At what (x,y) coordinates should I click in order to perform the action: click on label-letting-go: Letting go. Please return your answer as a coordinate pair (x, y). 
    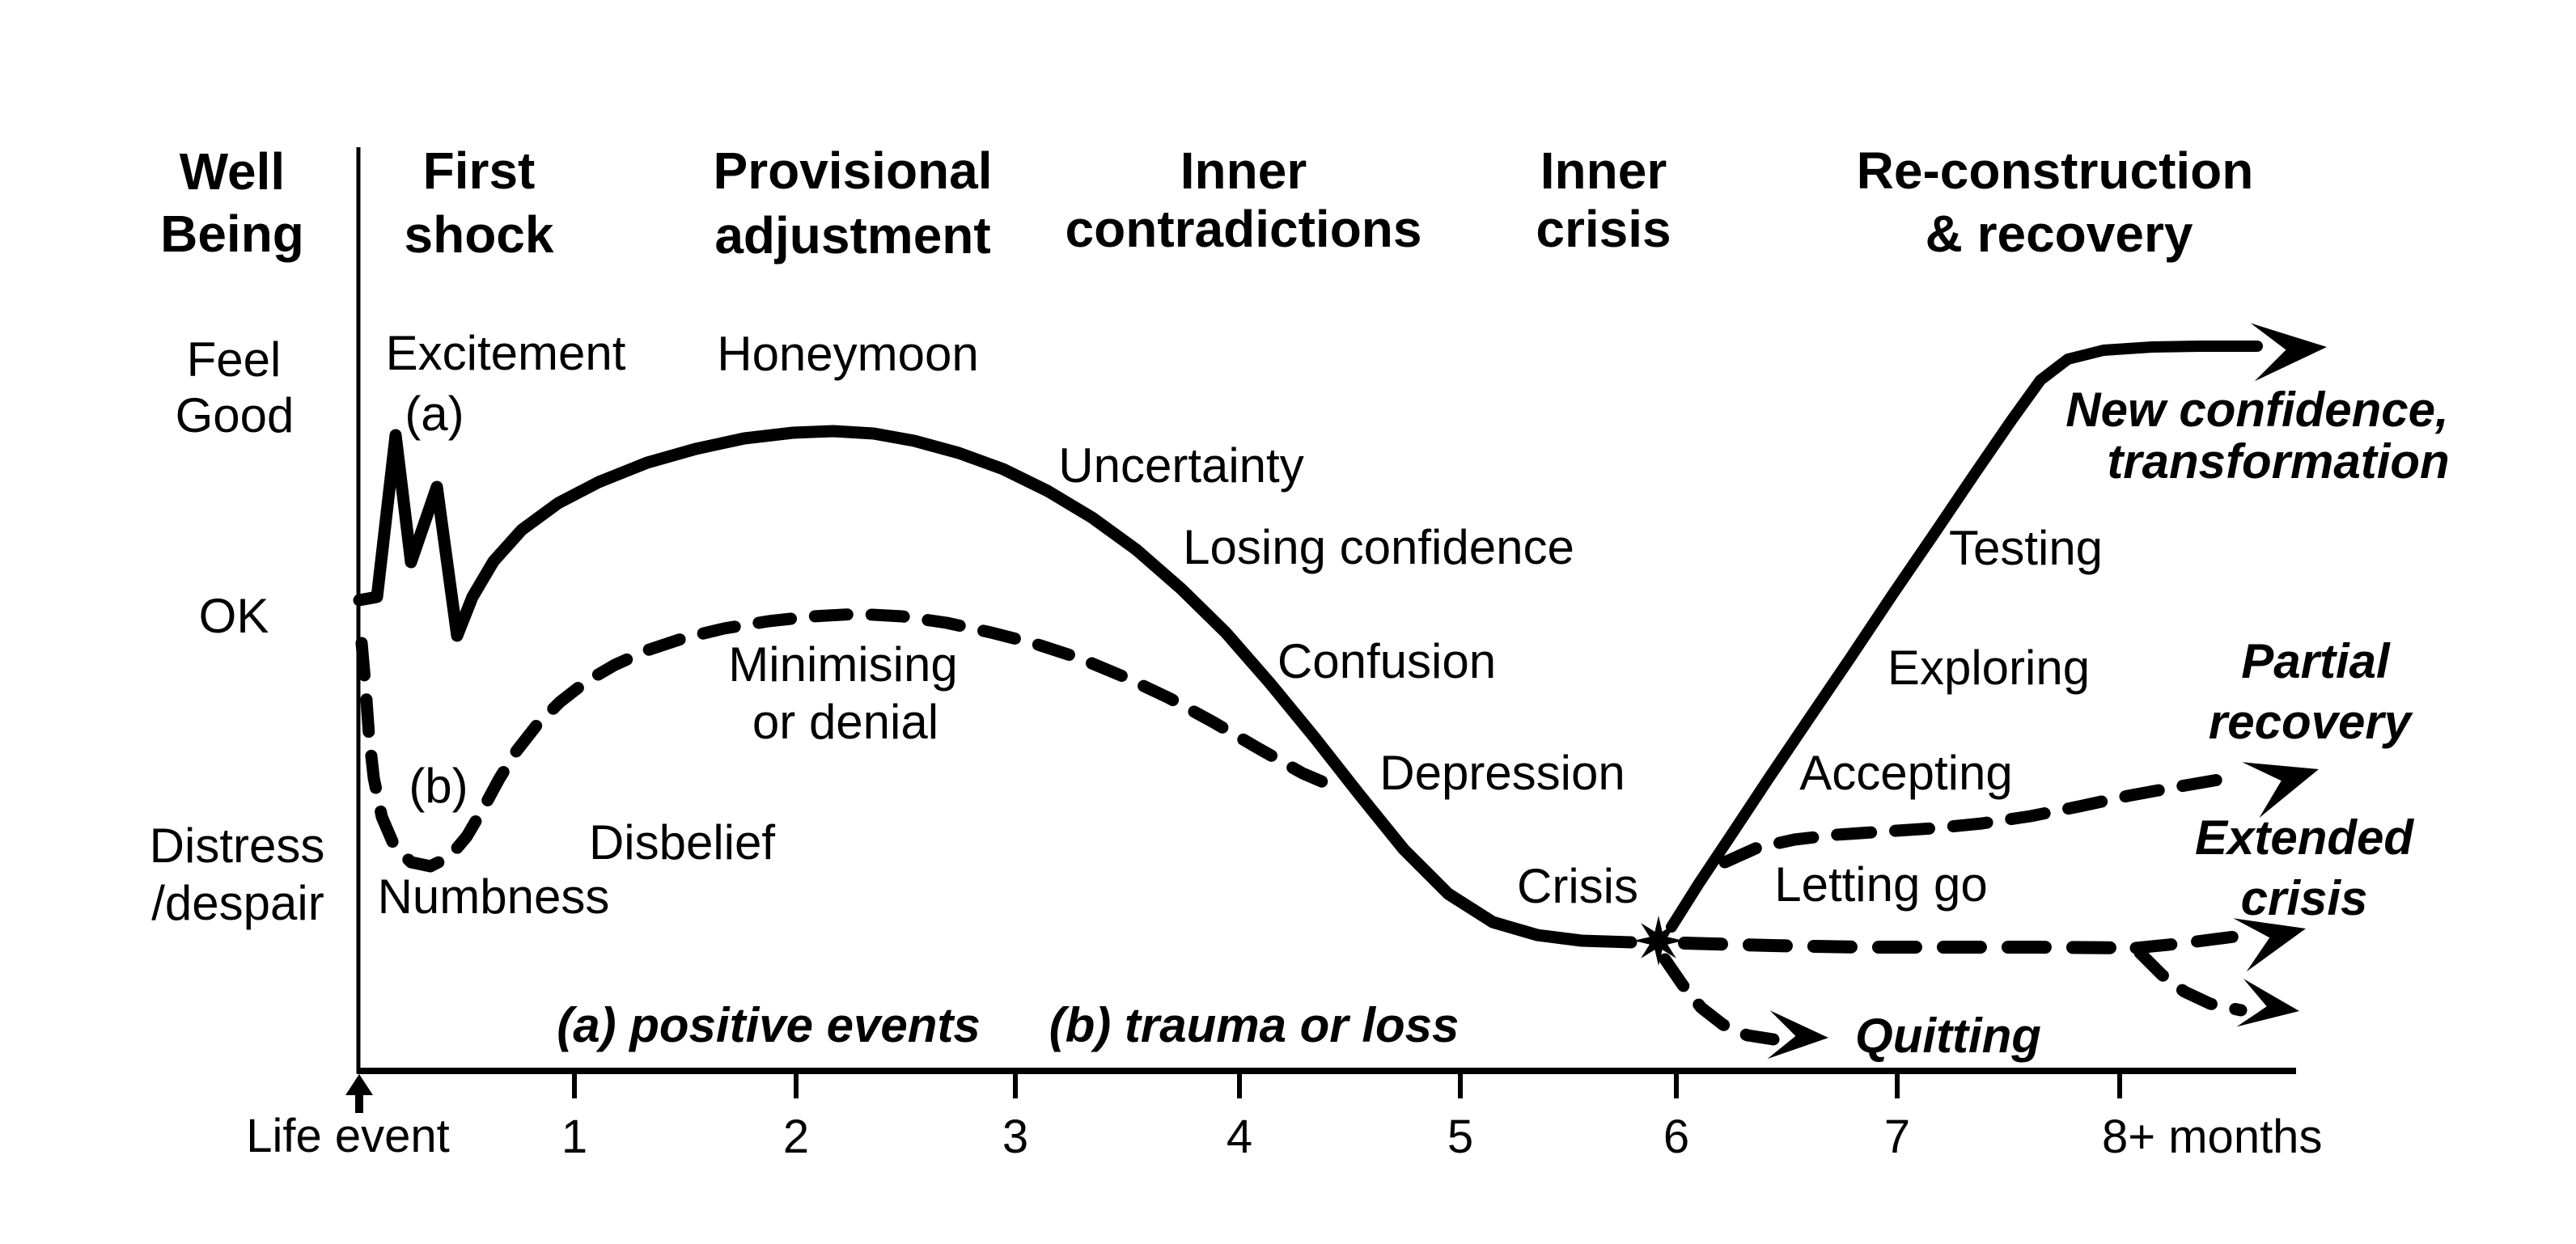
    Looking at the image, I should click on (1881, 884).